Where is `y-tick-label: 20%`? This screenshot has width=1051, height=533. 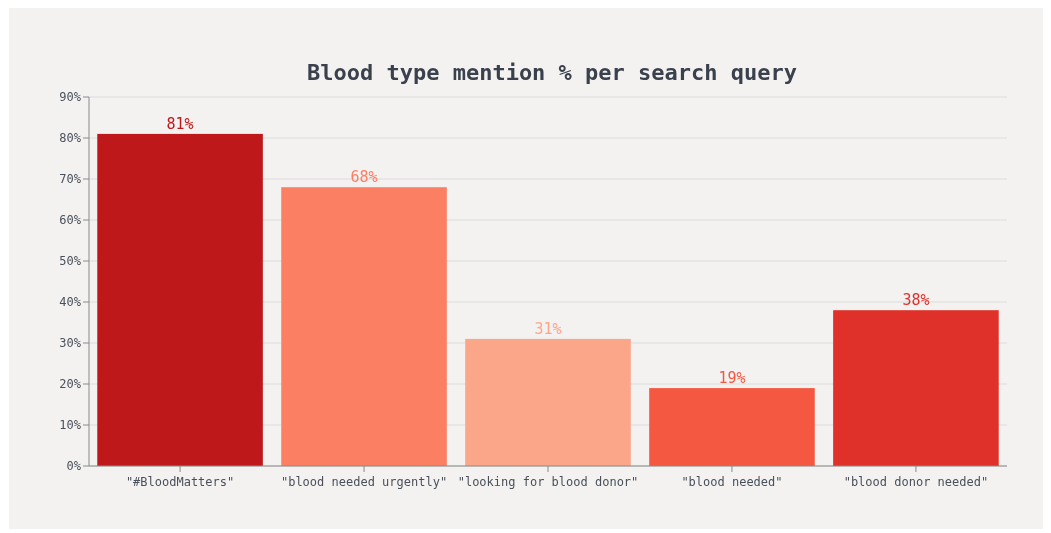
y-tick-label: 20% is located at coordinates (70, 384).